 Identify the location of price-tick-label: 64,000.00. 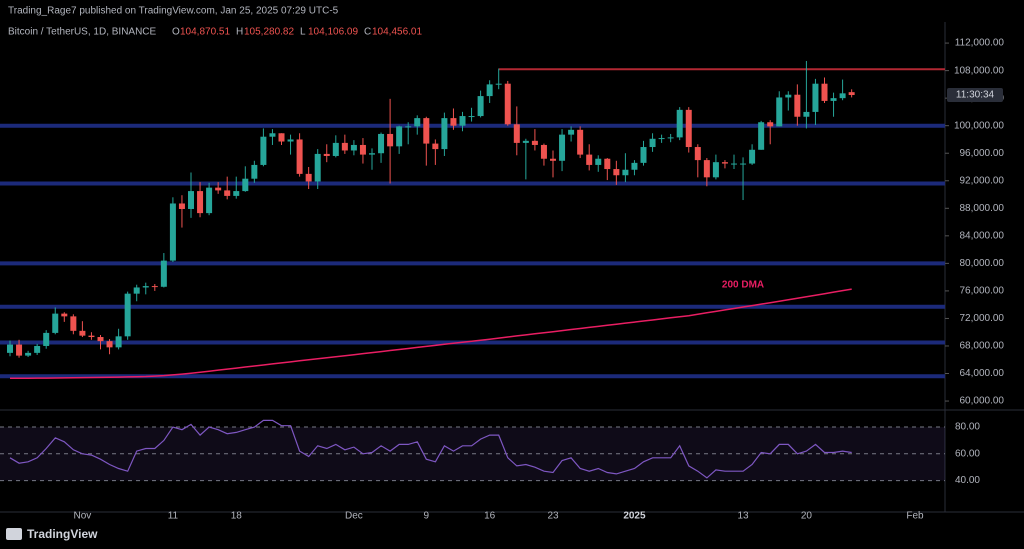
(982, 373).